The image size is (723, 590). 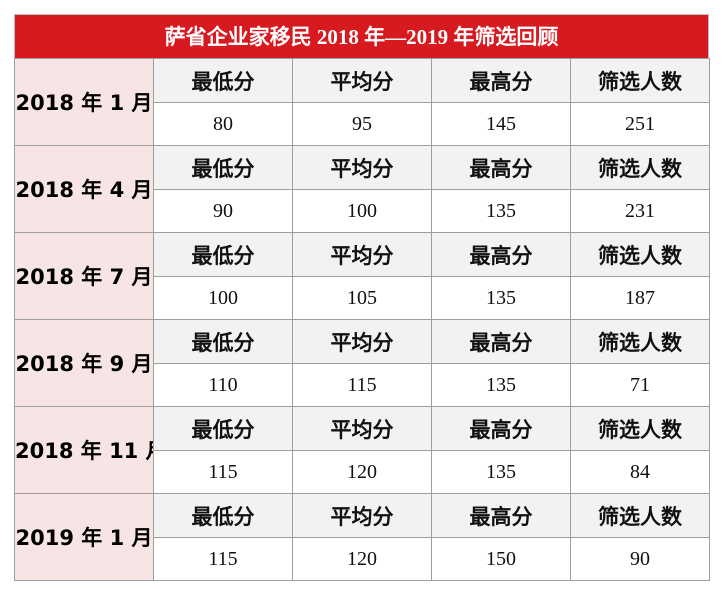 I want to click on header-row: 2018 年 7 月最低分 平均分 最高分 筛选人数, so click(x=362, y=276).